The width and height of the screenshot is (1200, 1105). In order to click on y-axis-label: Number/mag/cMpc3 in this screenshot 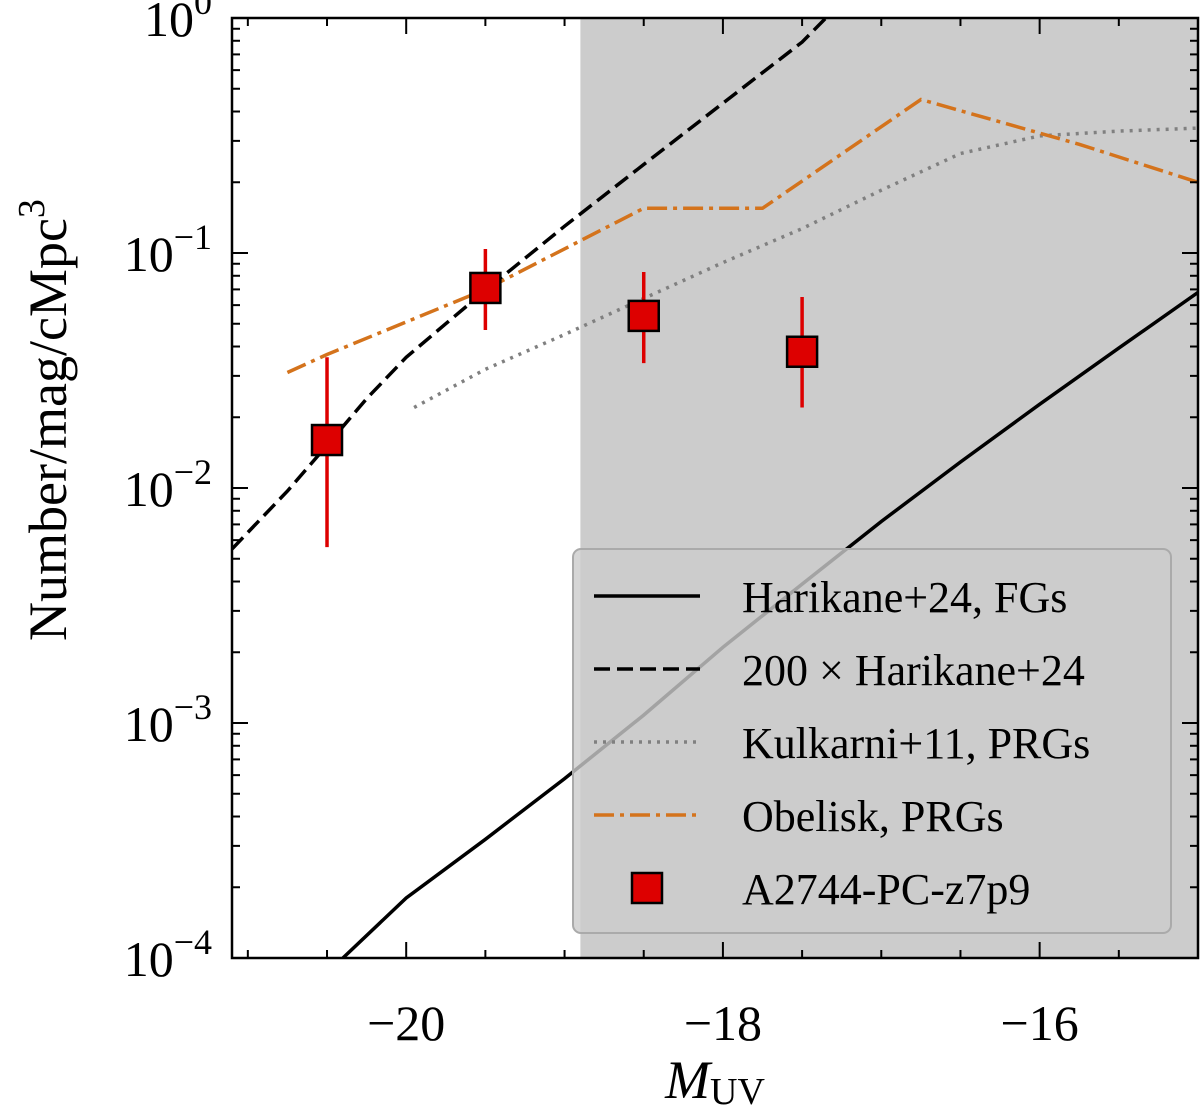, I will do `click(44, 420)`.